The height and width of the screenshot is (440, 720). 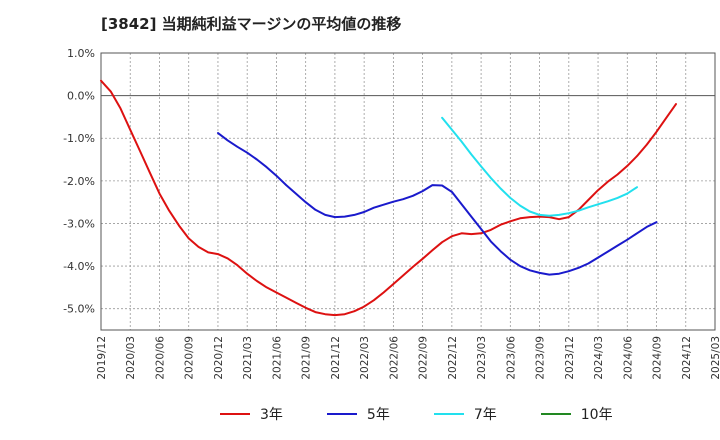 I want to click on x-tick-label: 2022/06, so click(x=394, y=358).